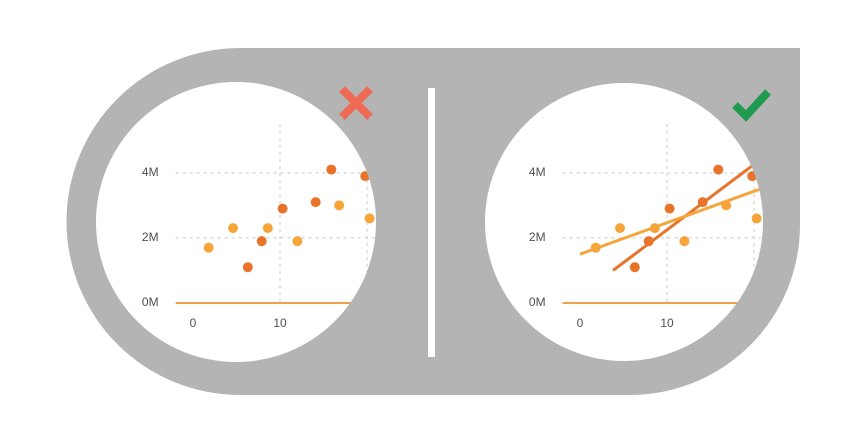 This screenshot has width=866, height=446. Describe the element at coordinates (356, 103) in the screenshot. I see `cross-icon` at that location.